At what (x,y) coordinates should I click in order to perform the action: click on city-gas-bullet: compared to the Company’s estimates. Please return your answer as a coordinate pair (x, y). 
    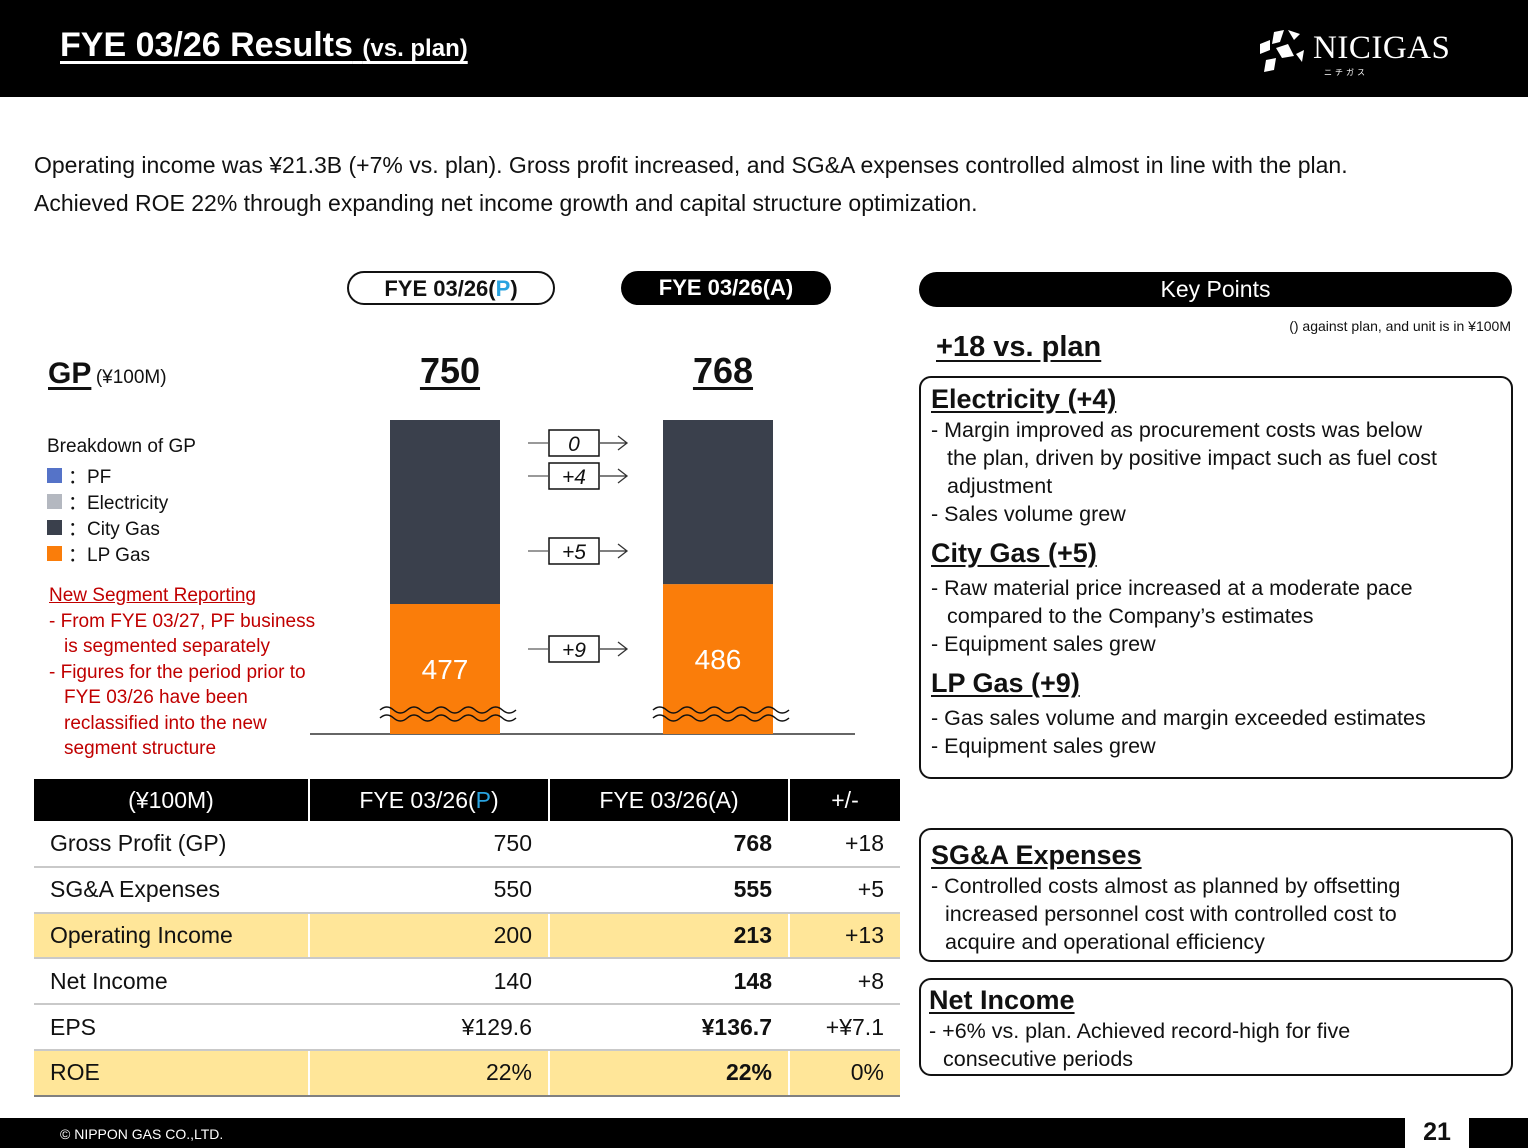
    Looking at the image, I should click on (1130, 616).